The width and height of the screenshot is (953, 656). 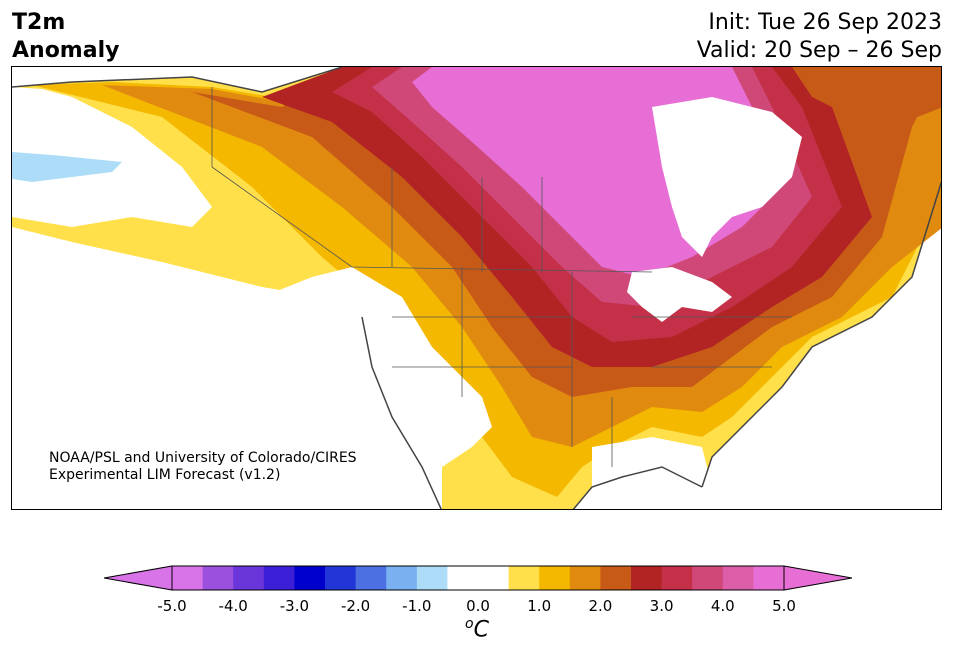 I want to click on great-lakes, so click(x=679, y=294).